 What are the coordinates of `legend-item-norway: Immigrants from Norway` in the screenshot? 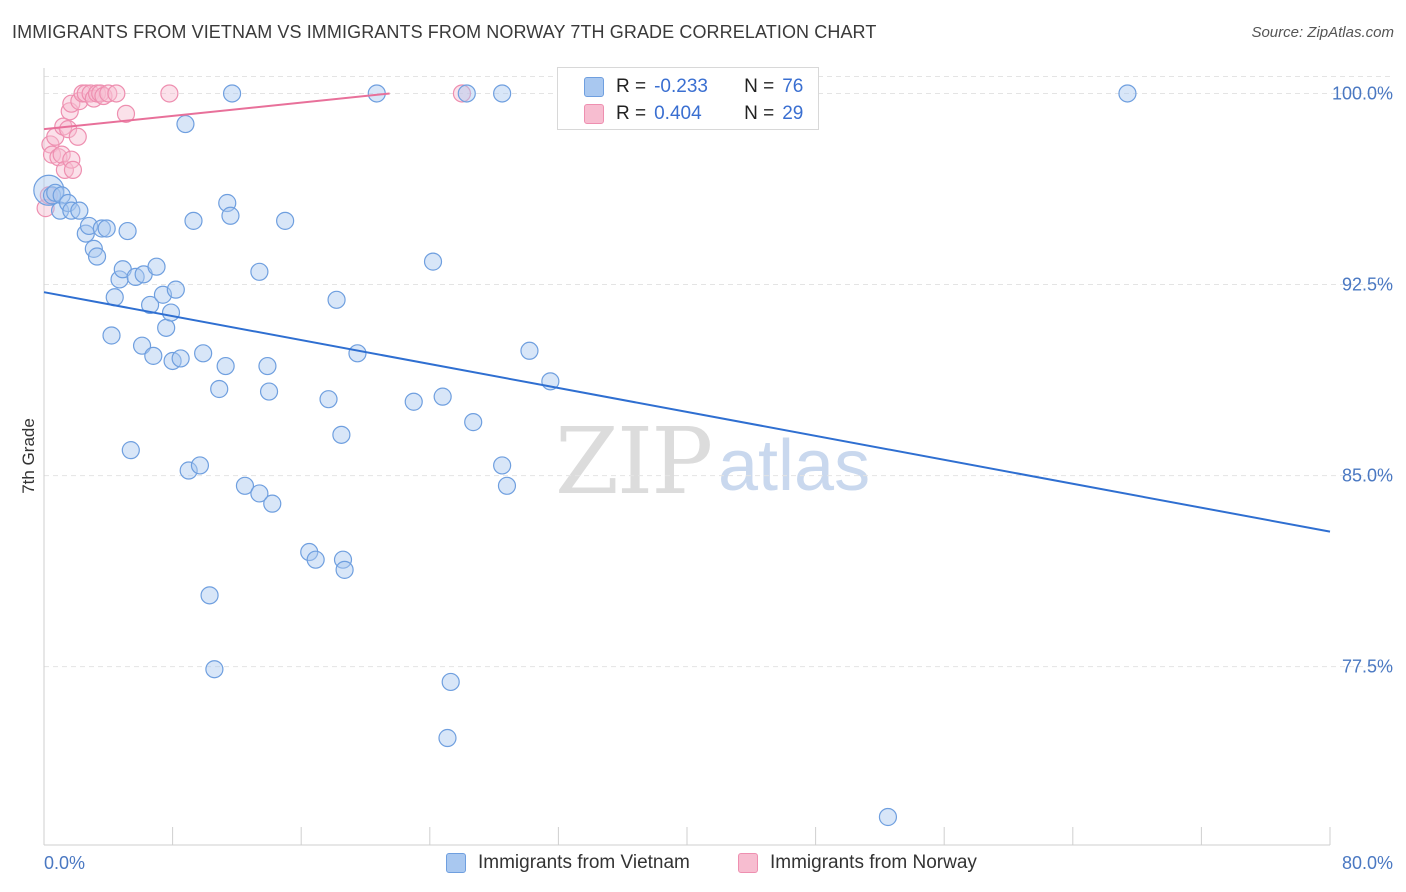 It's located at (857, 863).